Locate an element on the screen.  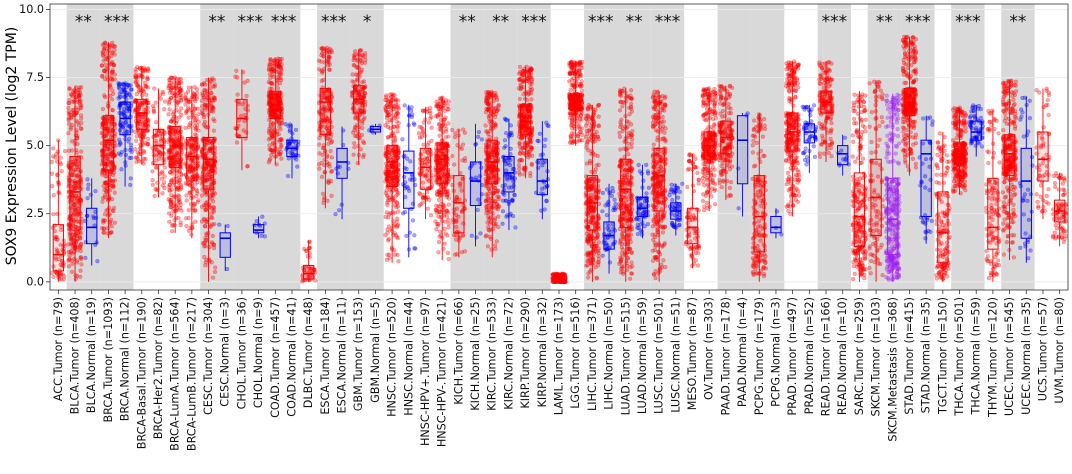
shade-brca is located at coordinates (117, 147).